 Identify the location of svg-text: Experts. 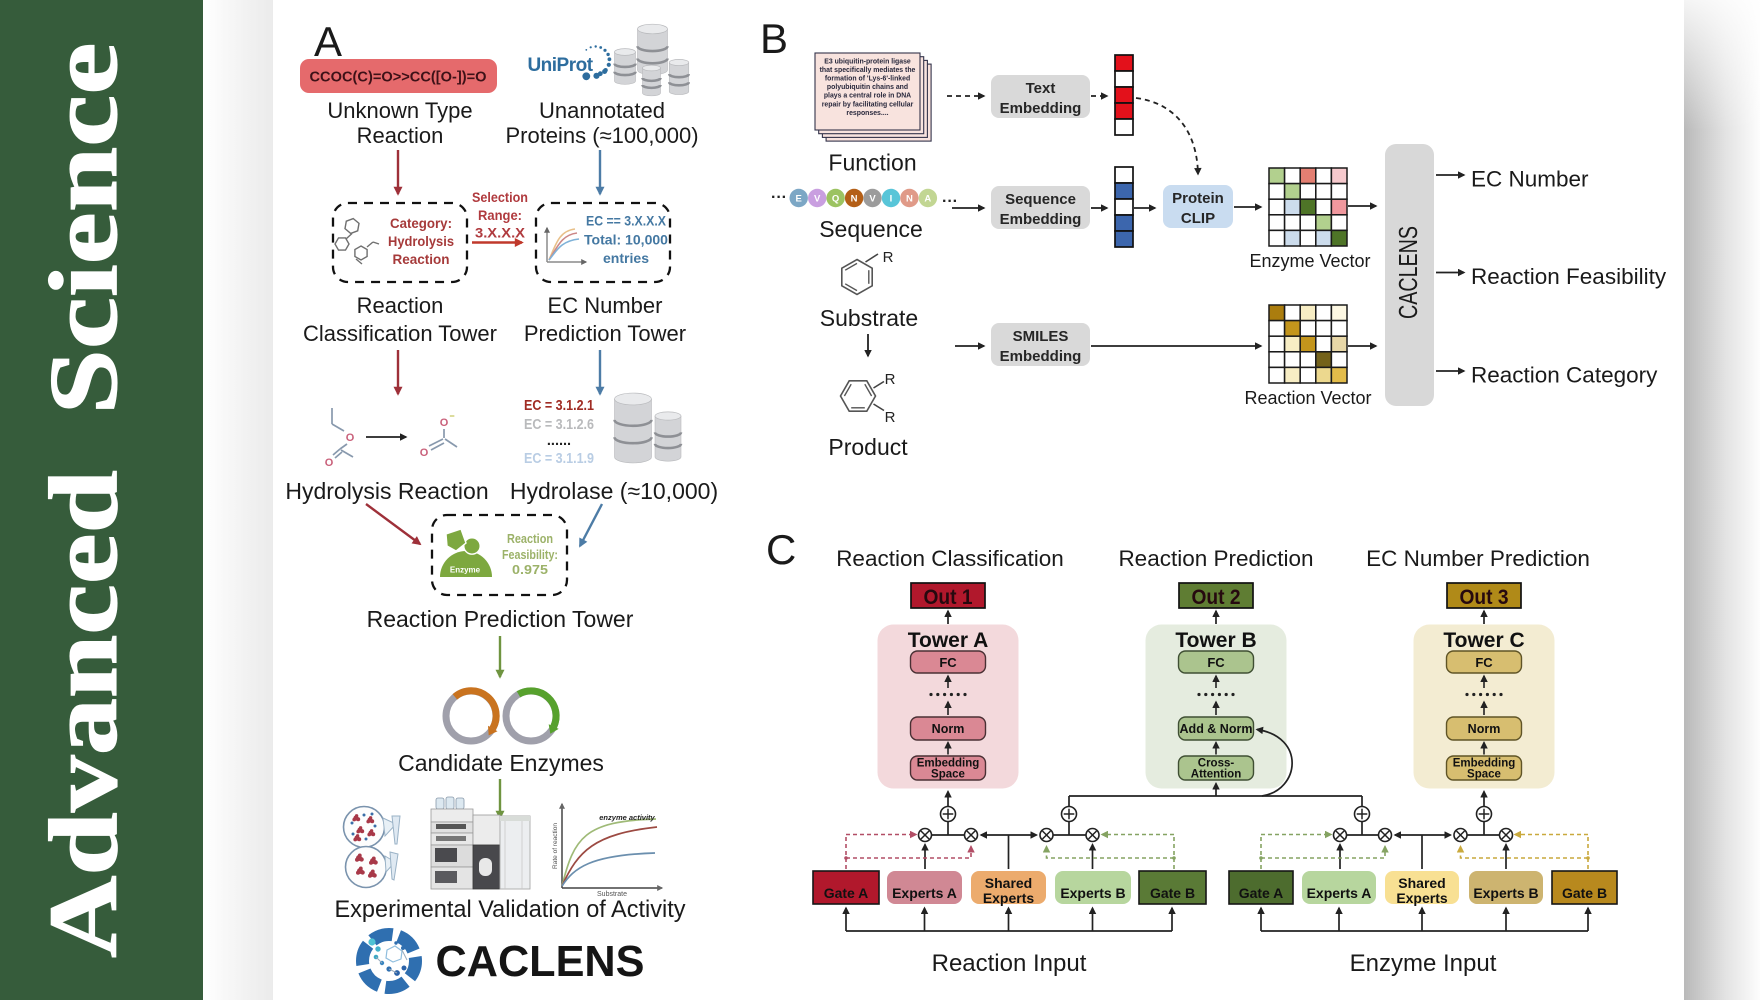
(1009, 898).